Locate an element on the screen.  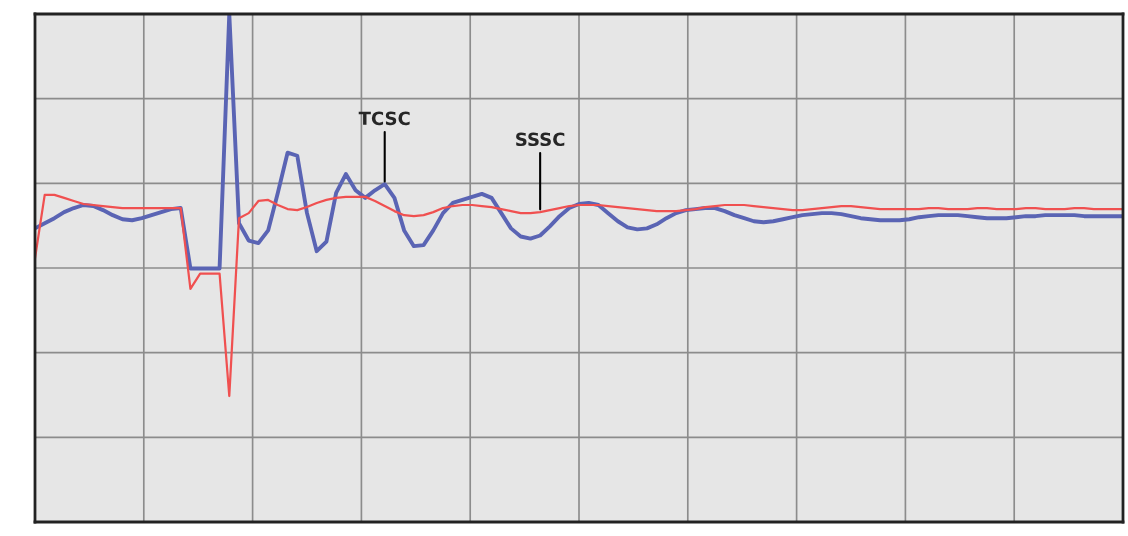
text: SSSC is located at coordinates (540, 139).